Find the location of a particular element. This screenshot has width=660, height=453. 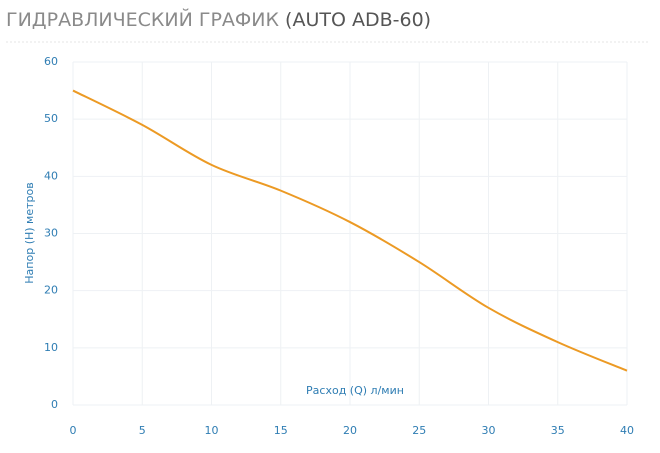

y-tick-label: 10 is located at coordinates (51, 347).